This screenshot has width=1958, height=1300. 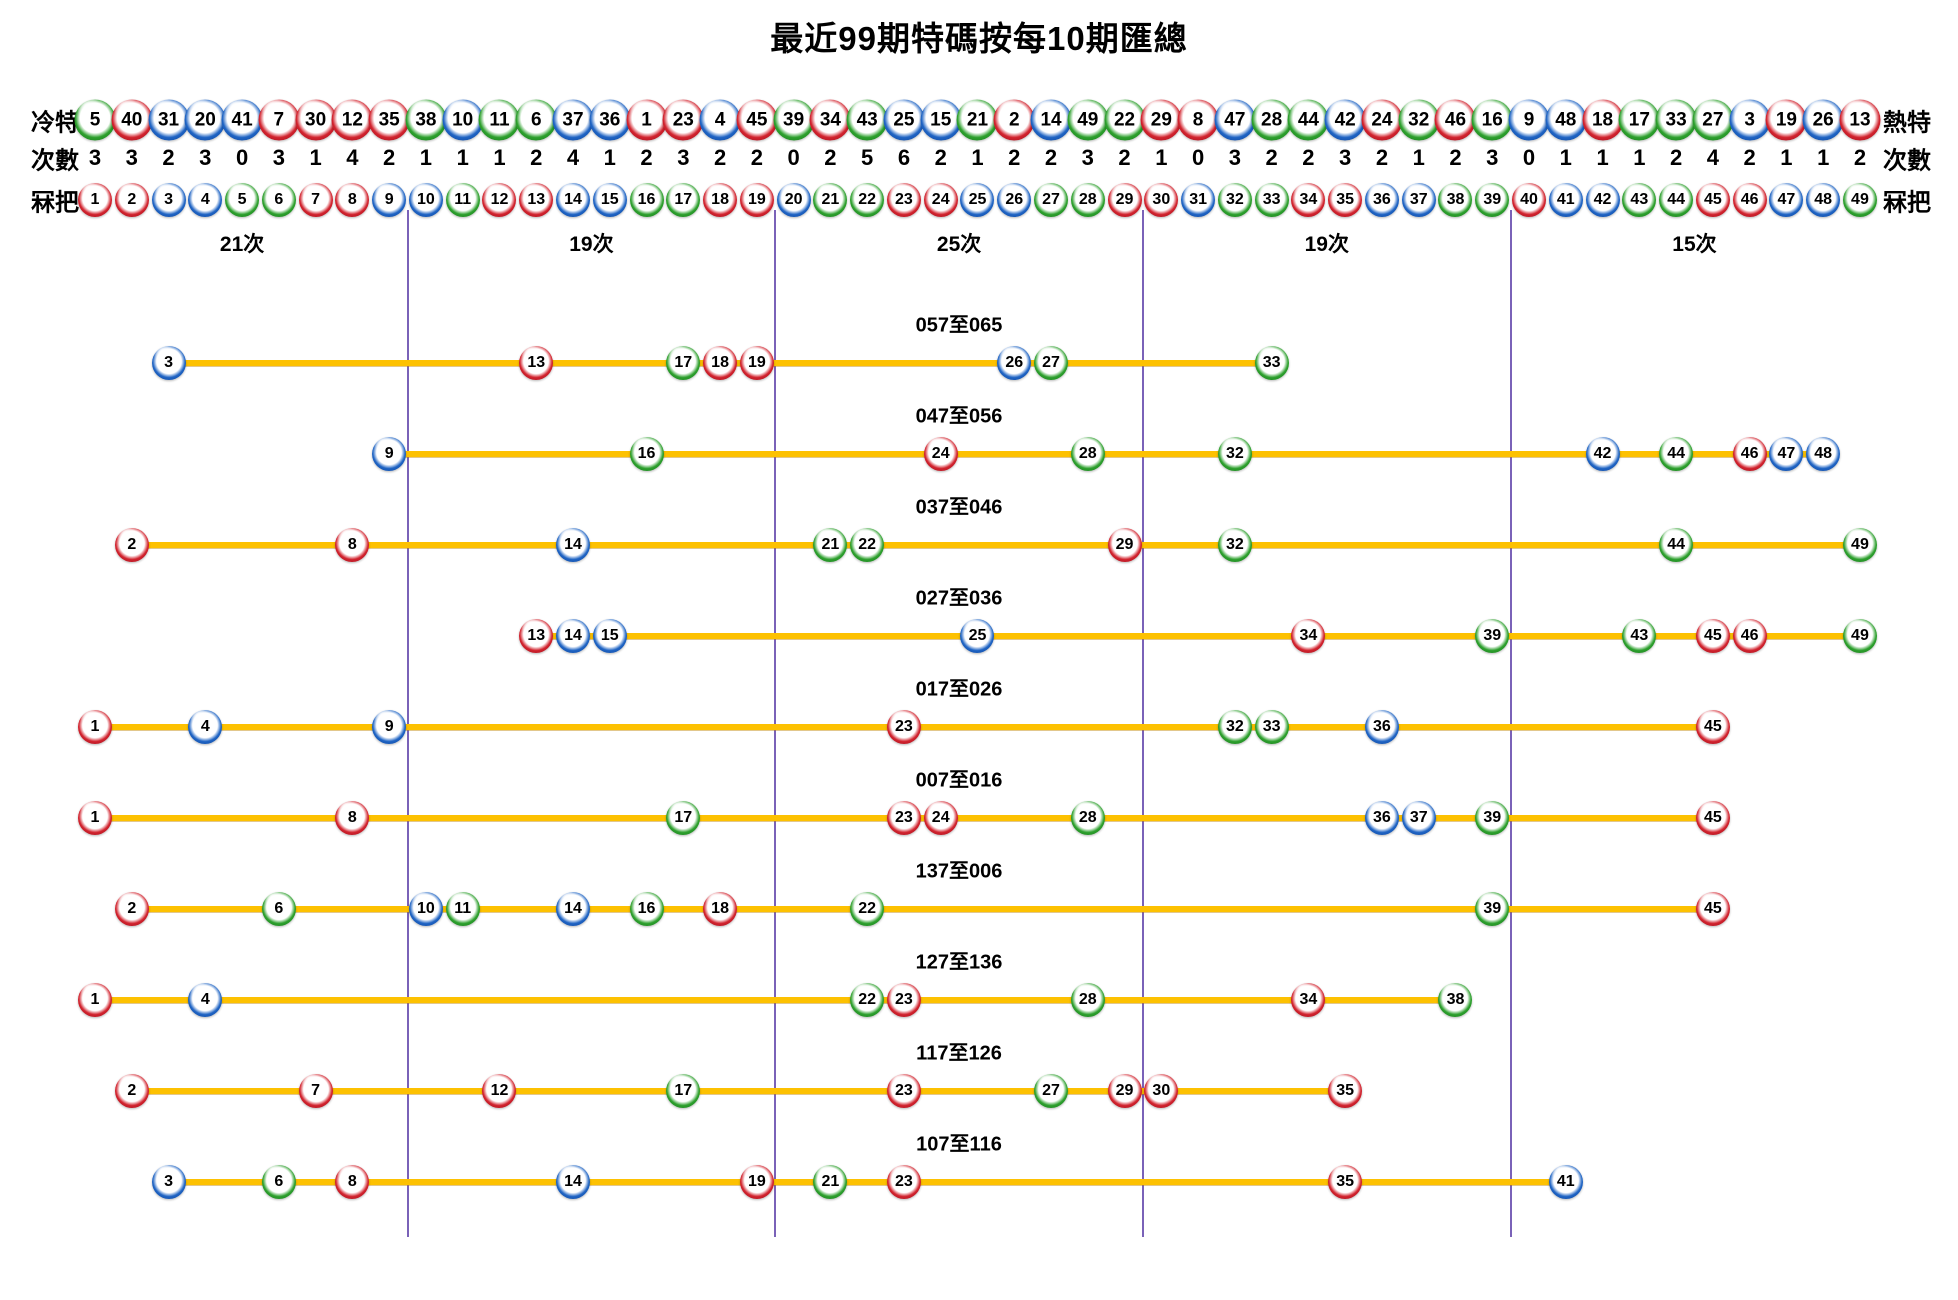 What do you see at coordinates (1234, 200) in the screenshot?
I see `number-axis-ball-green: 32` at bounding box center [1234, 200].